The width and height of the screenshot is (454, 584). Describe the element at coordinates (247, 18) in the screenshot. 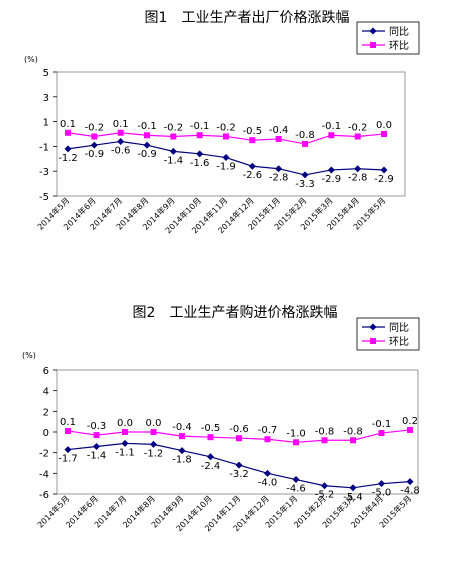

I see `chart-title: 图1 工业生产者出厂价格涨跌幅` at that location.